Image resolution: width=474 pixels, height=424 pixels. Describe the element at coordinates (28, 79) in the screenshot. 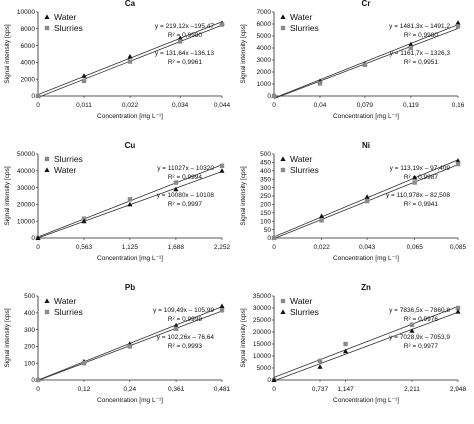

I see `y-tick-label: 2000` at that location.